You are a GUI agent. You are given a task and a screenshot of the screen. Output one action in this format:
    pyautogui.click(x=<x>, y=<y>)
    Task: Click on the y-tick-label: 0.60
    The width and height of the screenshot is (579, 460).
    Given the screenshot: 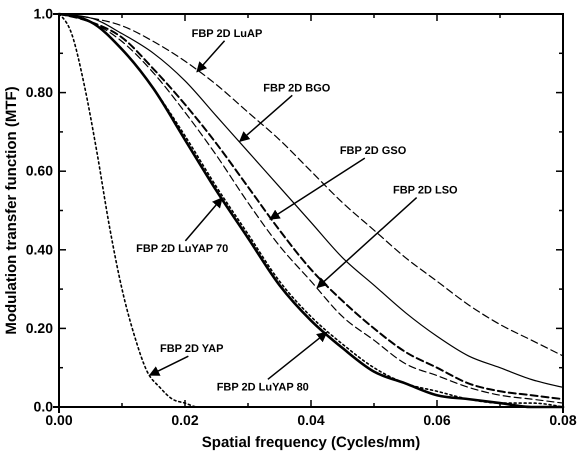 What is the action you would take?
    pyautogui.click(x=40, y=170)
    